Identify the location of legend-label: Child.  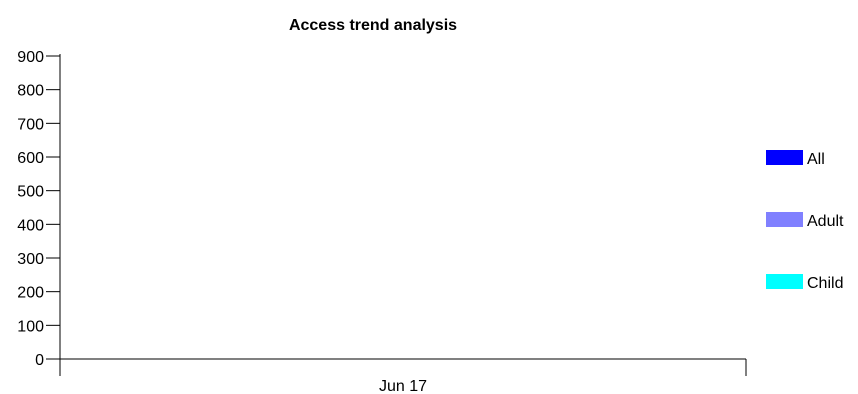
(825, 283).